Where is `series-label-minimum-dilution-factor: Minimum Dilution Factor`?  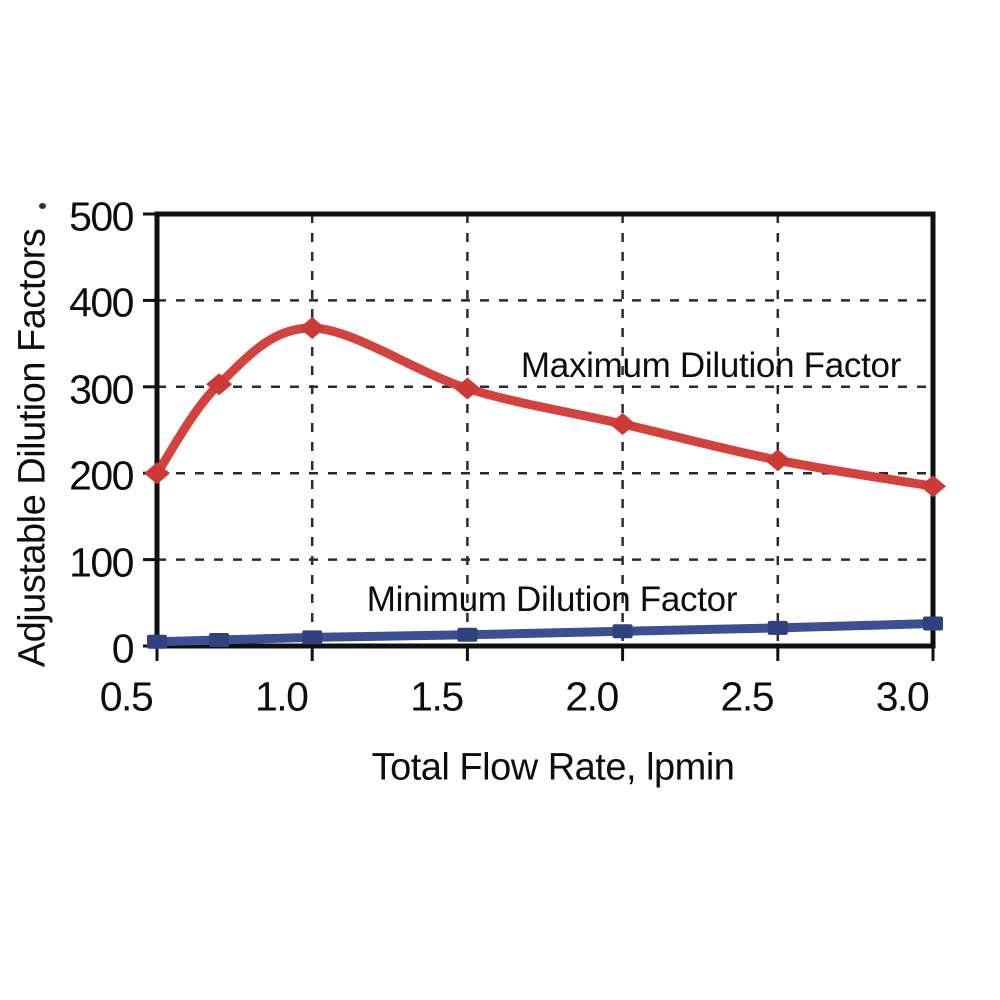 series-label-minimum-dilution-factor: Minimum Dilution Factor is located at coordinates (552, 599).